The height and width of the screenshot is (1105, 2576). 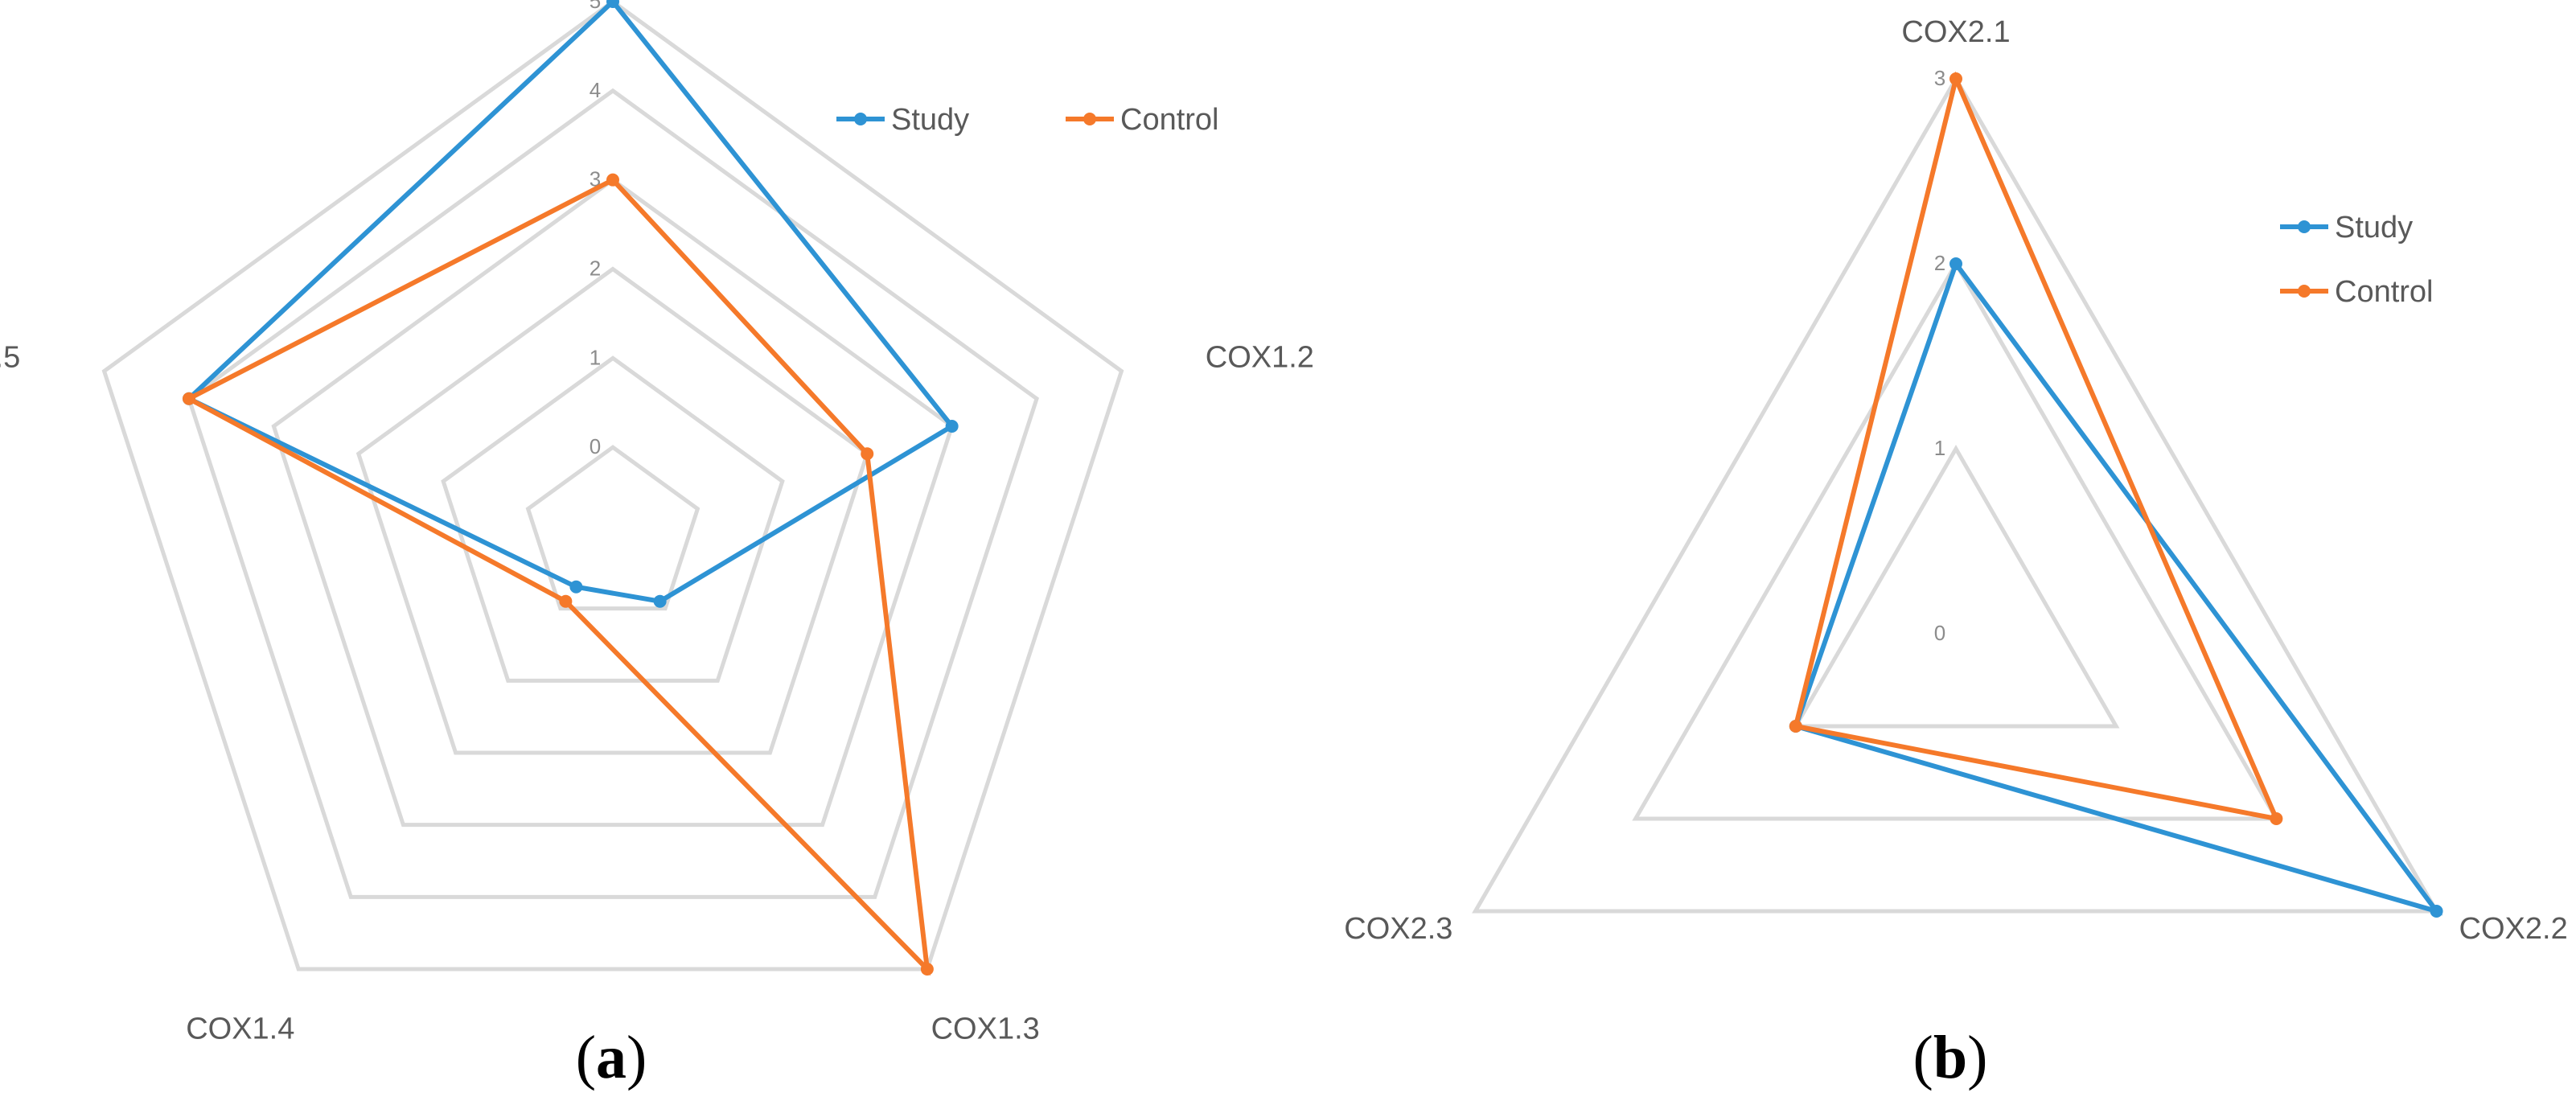 I want to click on panel-label-b: (b), so click(x=1950, y=1057).